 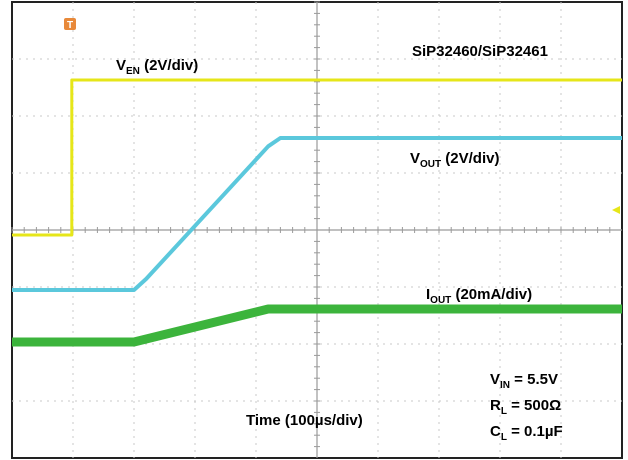 I want to click on trigger-marker: T, so click(x=70, y=24).